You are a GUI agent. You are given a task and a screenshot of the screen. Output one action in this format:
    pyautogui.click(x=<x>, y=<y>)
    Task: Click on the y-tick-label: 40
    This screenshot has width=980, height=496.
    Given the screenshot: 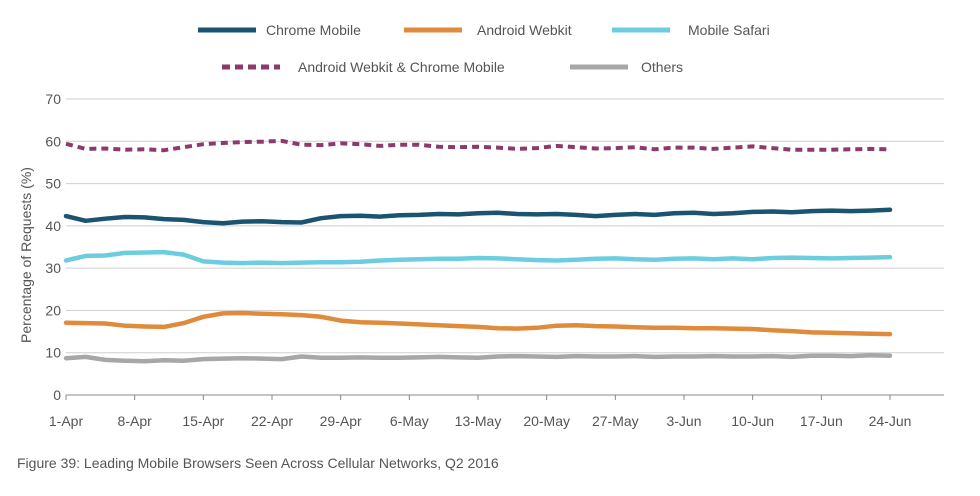 What is the action you would take?
    pyautogui.click(x=53, y=226)
    